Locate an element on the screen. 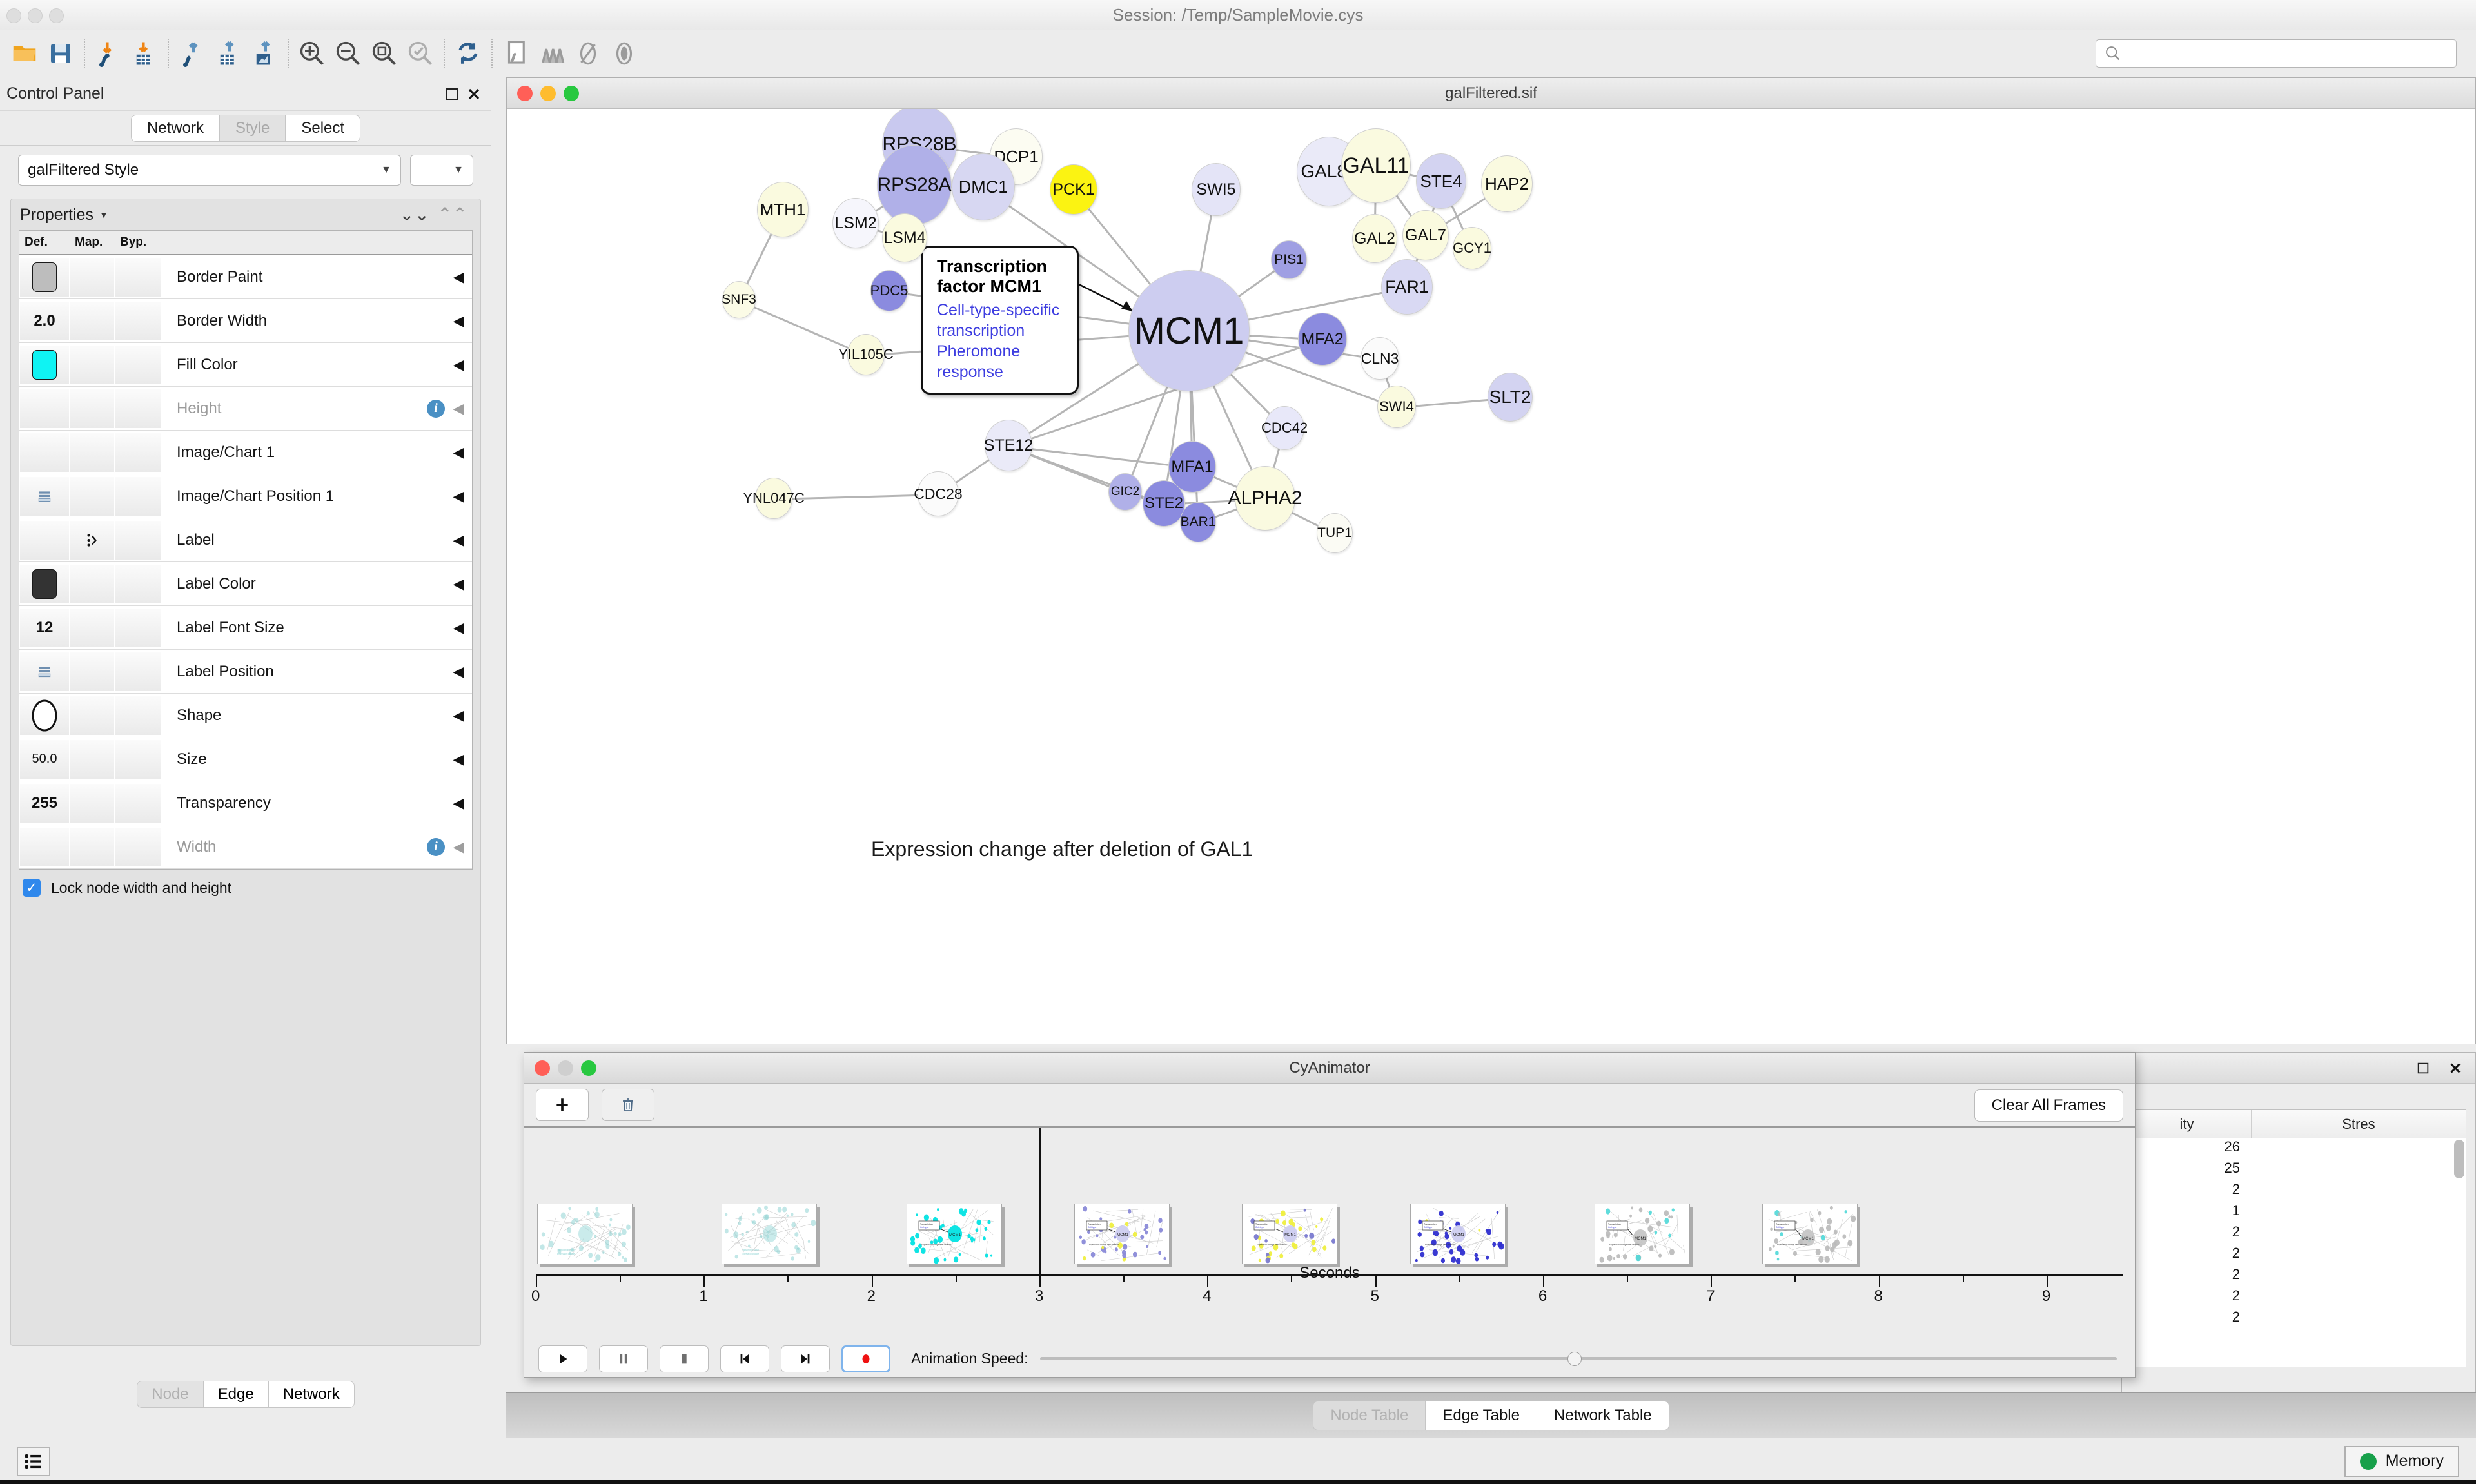 This screenshot has height=1484, width=2476. collapse-all-icon: ⌃⌃ is located at coordinates (452, 214).